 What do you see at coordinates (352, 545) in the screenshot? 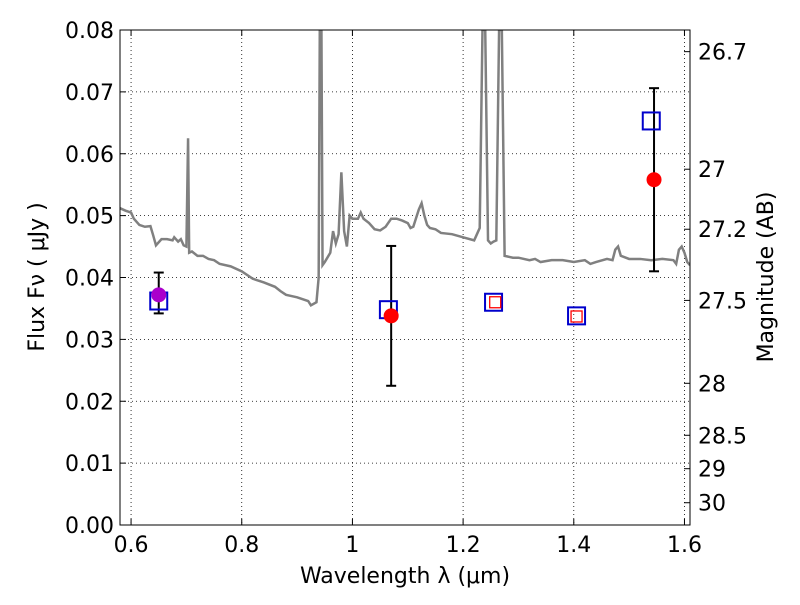
I see `x-tick-label: 1` at bounding box center [352, 545].